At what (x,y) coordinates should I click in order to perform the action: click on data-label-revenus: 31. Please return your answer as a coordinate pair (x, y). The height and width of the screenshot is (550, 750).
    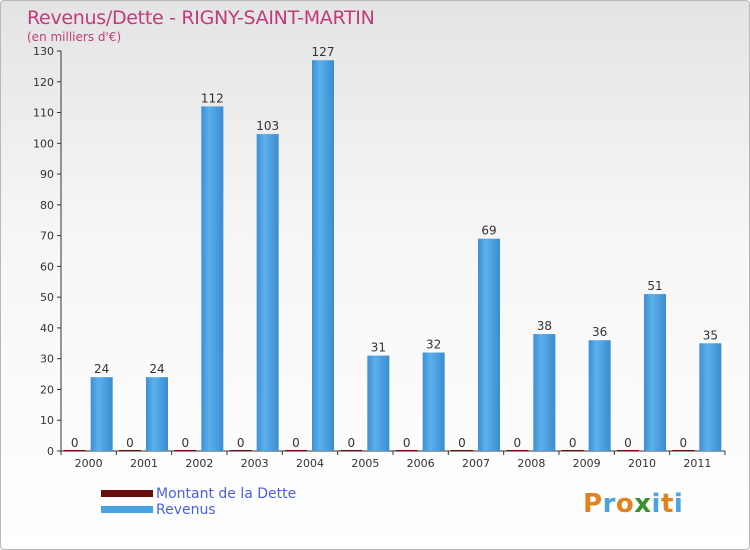
    Looking at the image, I should click on (378, 348).